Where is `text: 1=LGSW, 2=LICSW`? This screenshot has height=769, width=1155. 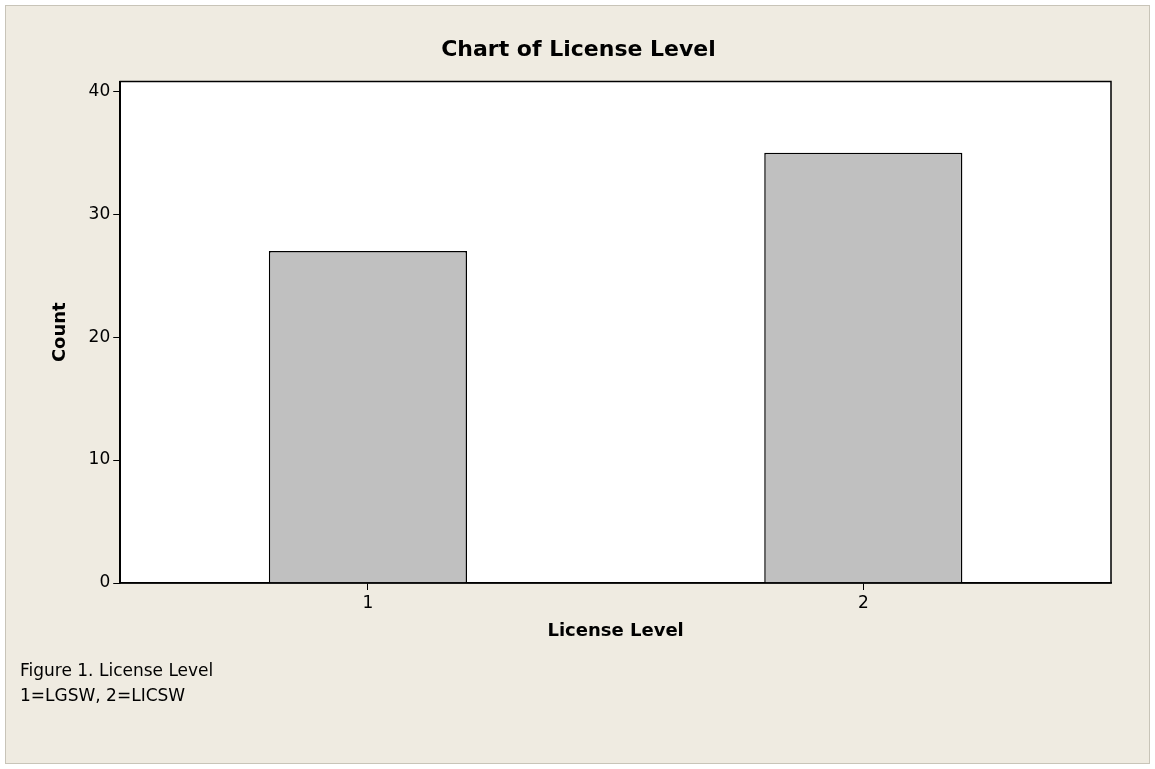 text: 1=LGSW, 2=LICSW is located at coordinates (103, 695).